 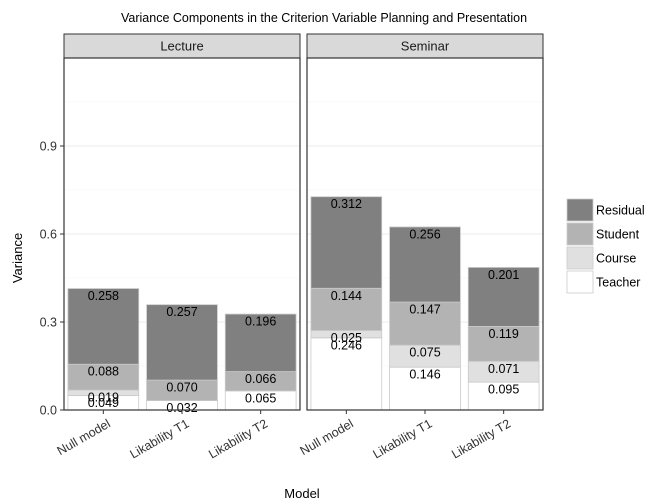 I want to click on data-label-course: 0.025, so click(x=346, y=338).